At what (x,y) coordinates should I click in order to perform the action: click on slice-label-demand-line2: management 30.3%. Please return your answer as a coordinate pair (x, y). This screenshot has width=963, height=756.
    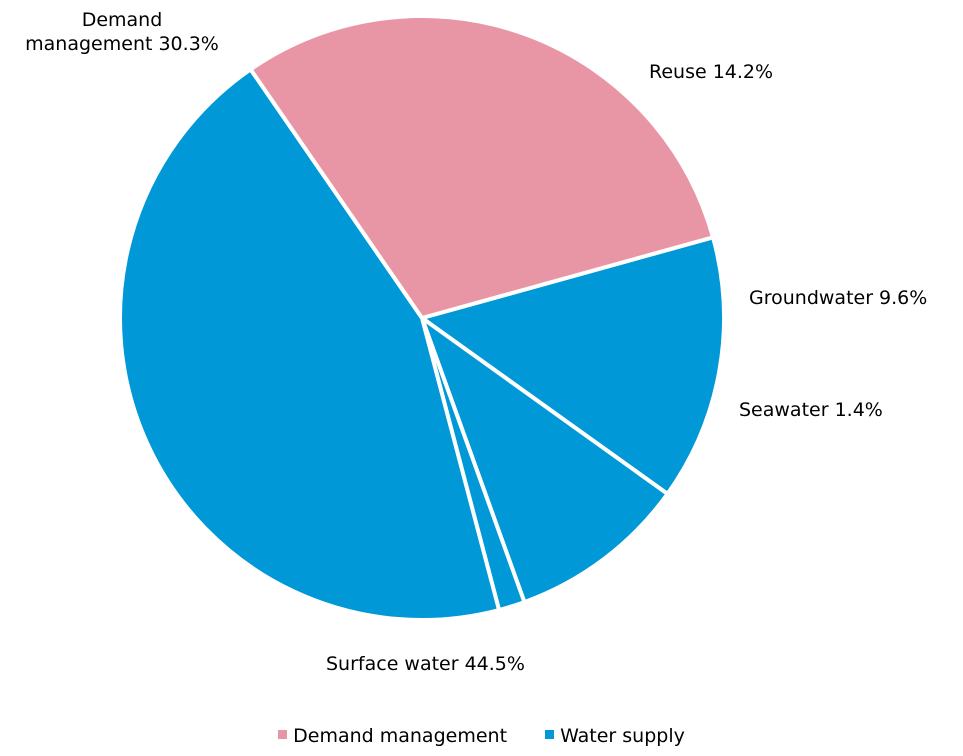
    Looking at the image, I should click on (122, 44).